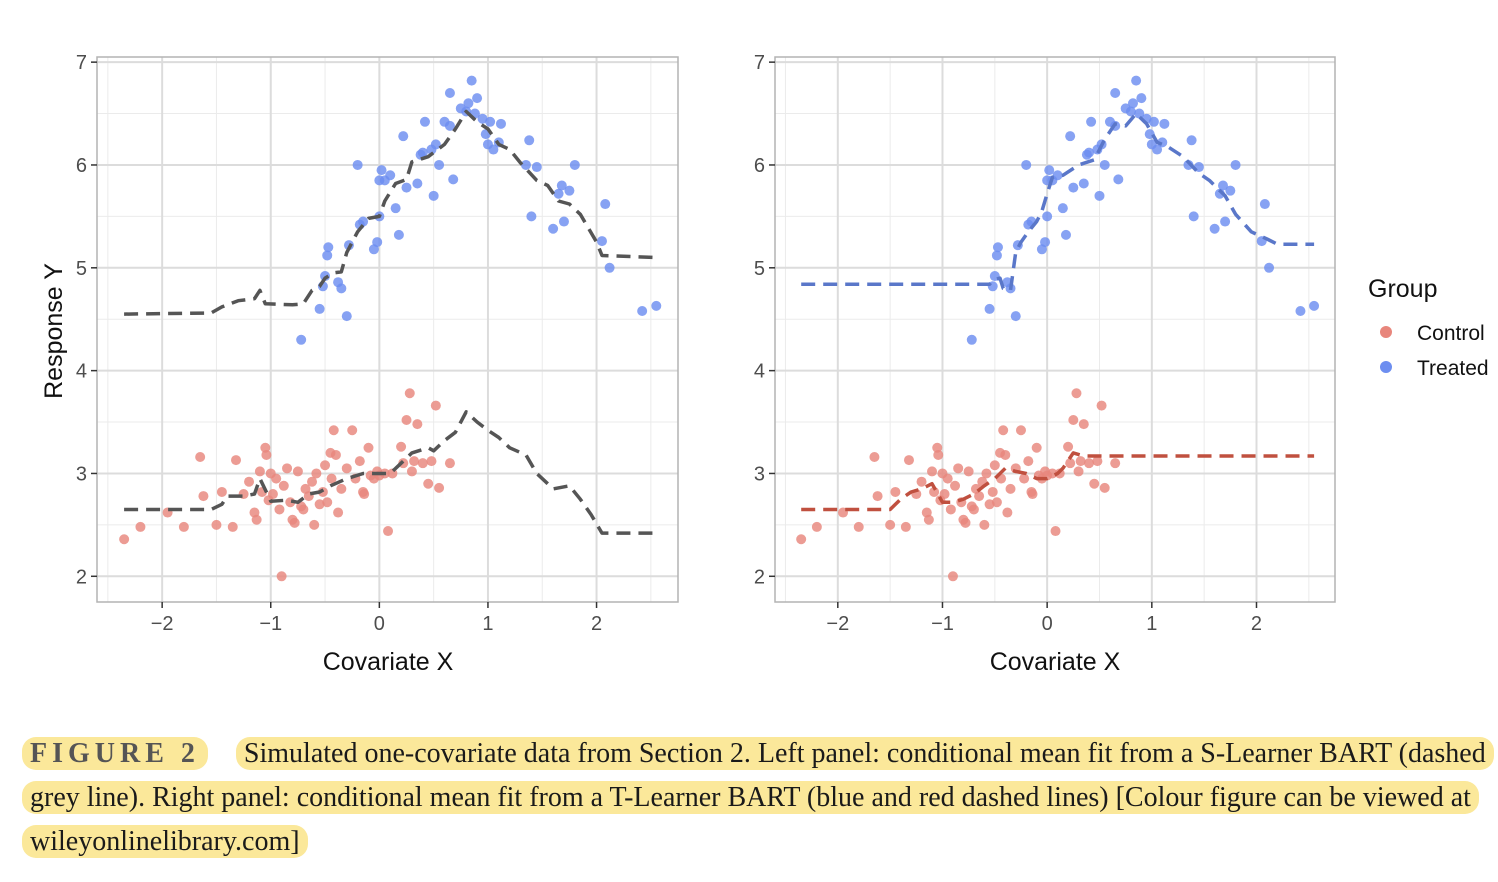 The image size is (1498, 882). Describe the element at coordinates (487, 624) in the screenshot. I see `x-tick-label: 1` at that location.